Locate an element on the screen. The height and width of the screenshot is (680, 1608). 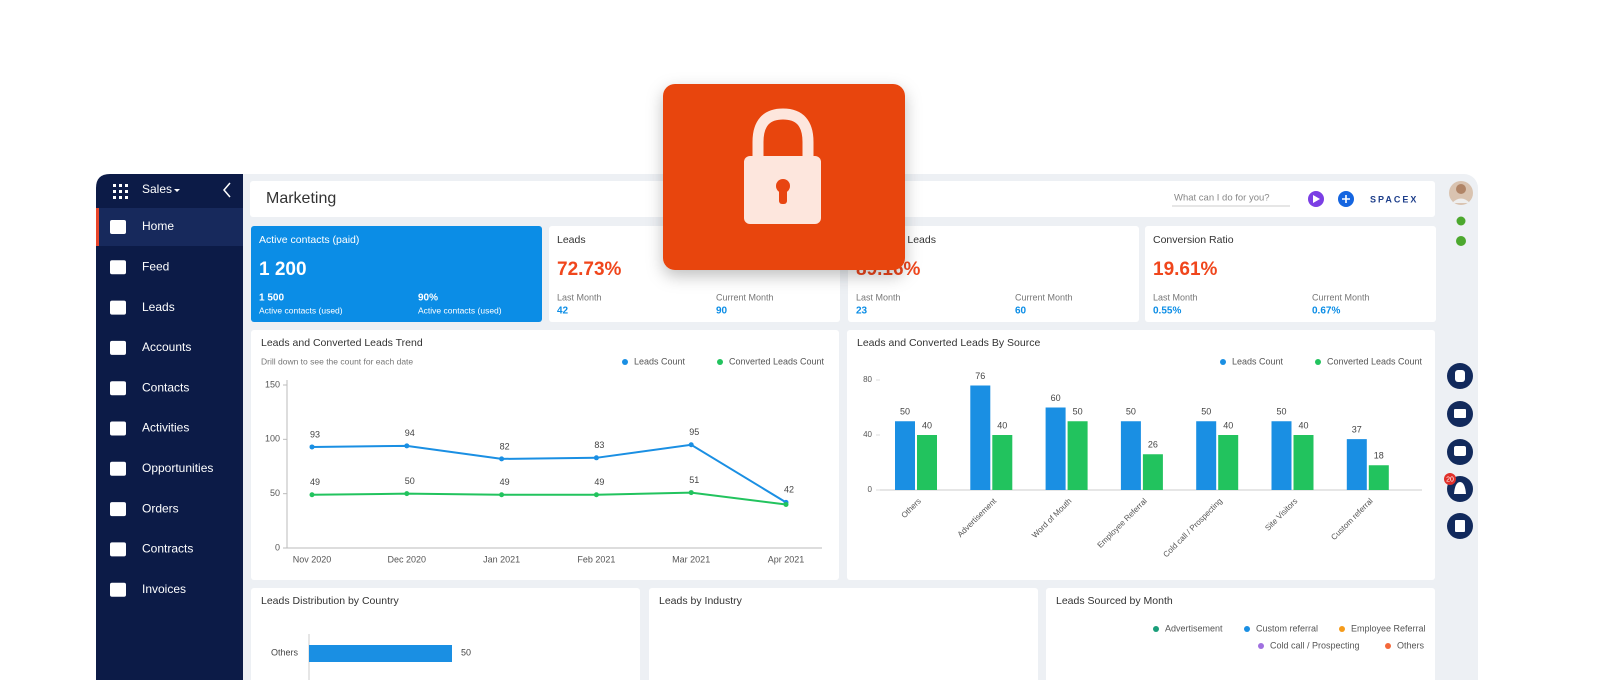
legend-item: Employee Referral is located at coordinates (1388, 628).